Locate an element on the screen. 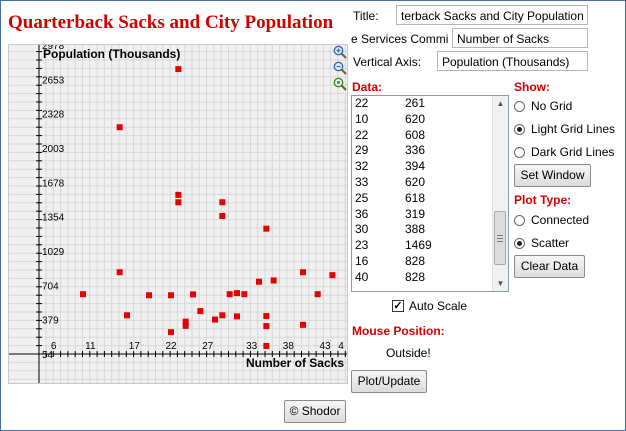 This screenshot has width=626, height=431. title-label: Title: is located at coordinates (366, 16).